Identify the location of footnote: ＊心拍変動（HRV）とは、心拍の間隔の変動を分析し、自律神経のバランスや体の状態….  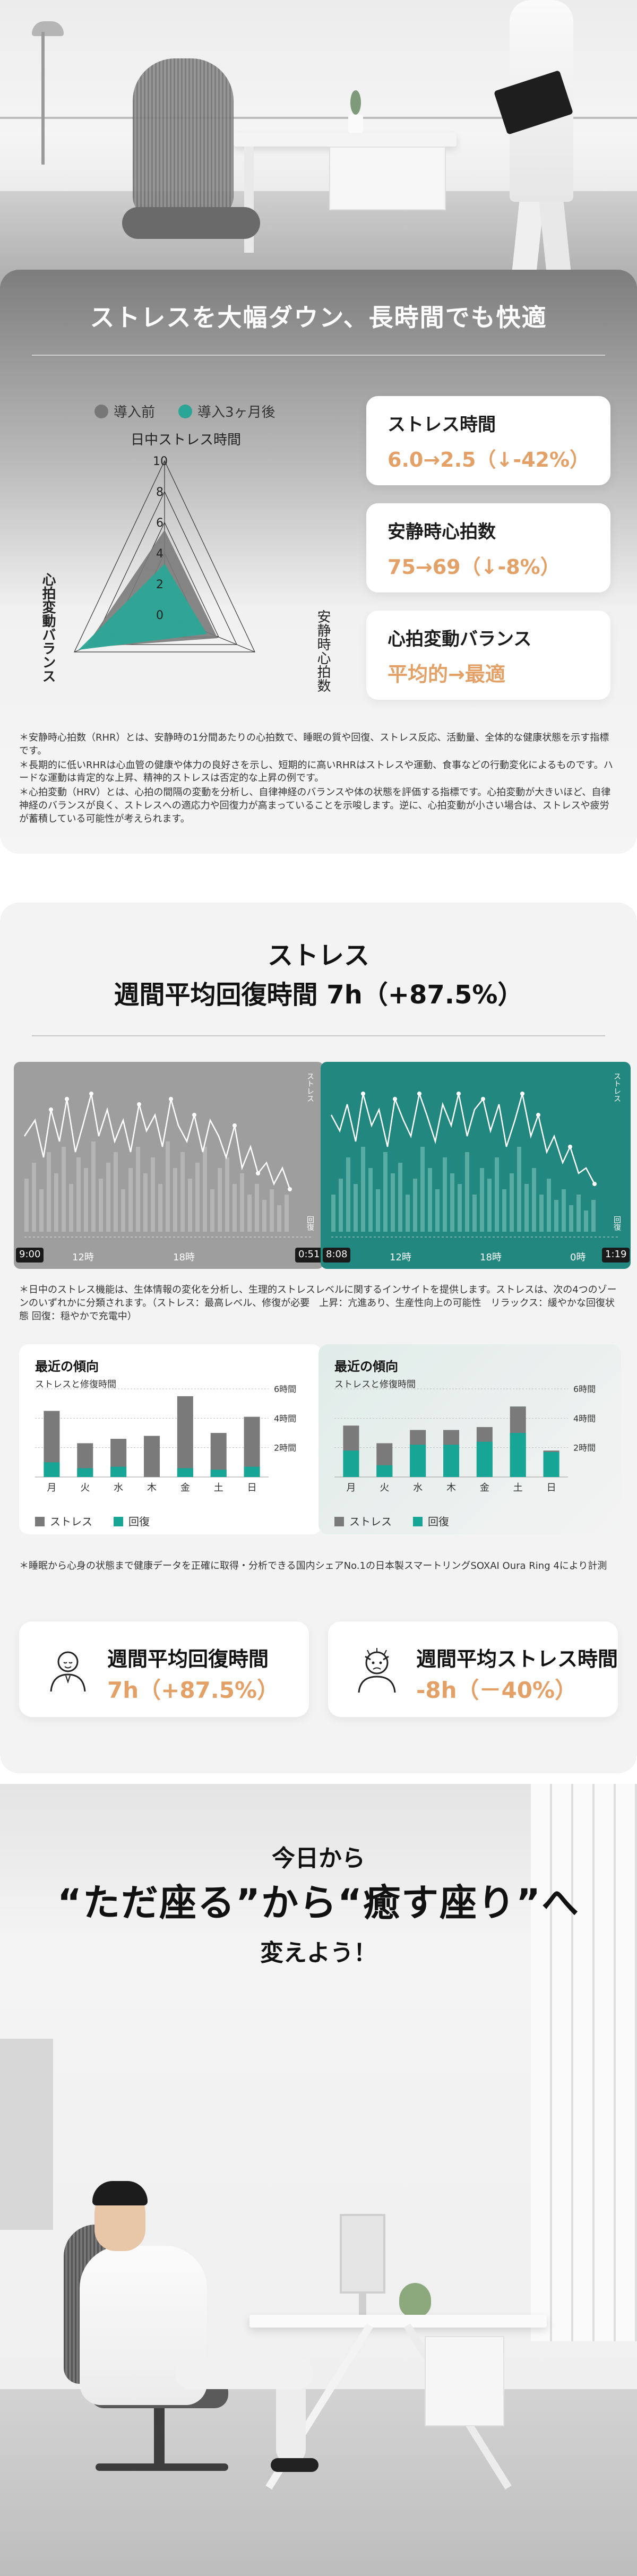
(315, 806).